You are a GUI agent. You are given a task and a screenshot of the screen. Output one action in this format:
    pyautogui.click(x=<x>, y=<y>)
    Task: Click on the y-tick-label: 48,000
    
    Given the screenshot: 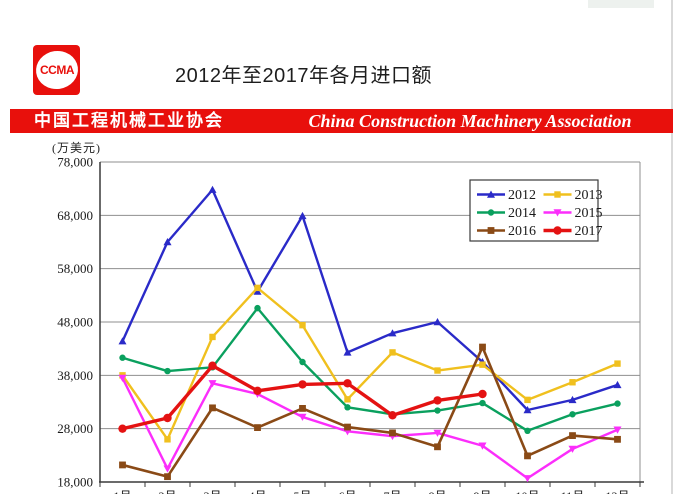 What is the action you would take?
    pyautogui.click(x=75, y=322)
    